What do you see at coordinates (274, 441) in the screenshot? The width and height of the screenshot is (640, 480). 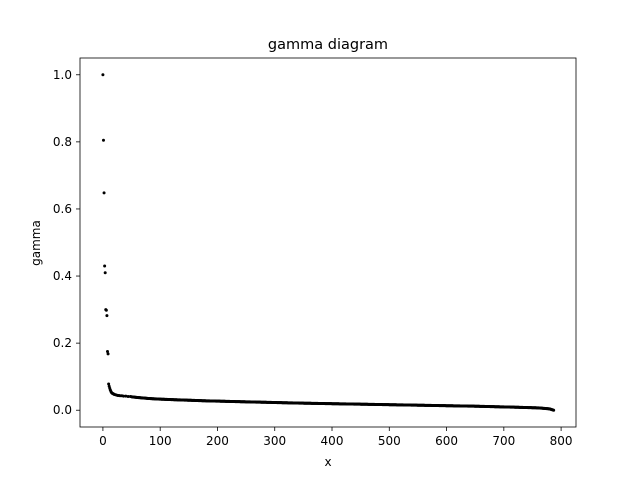 I see `x-tick-label: 300` at bounding box center [274, 441].